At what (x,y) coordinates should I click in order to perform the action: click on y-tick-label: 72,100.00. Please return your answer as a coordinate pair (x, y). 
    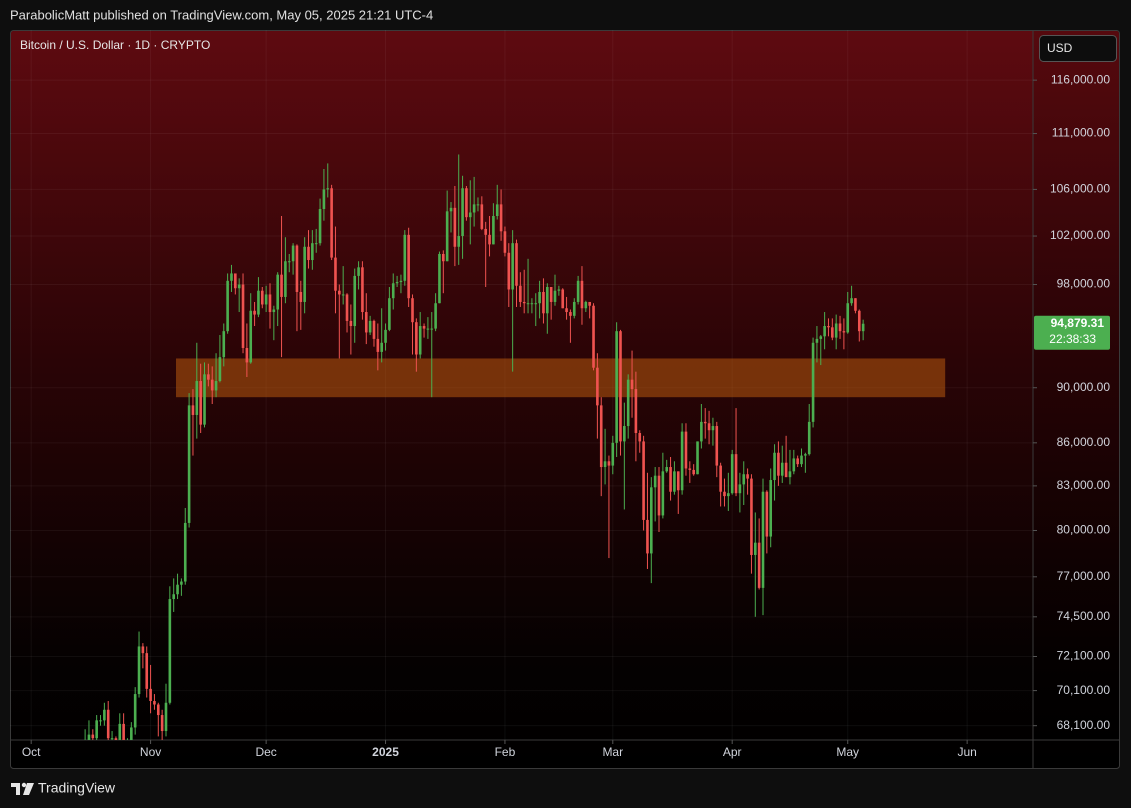
    Looking at the image, I should click on (1084, 656).